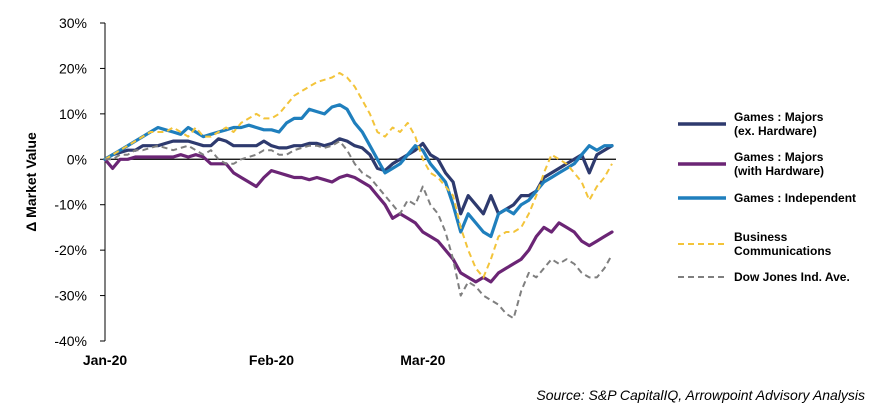  What do you see at coordinates (422, 360) in the screenshot?
I see `x-tick-label: Mar-20` at bounding box center [422, 360].